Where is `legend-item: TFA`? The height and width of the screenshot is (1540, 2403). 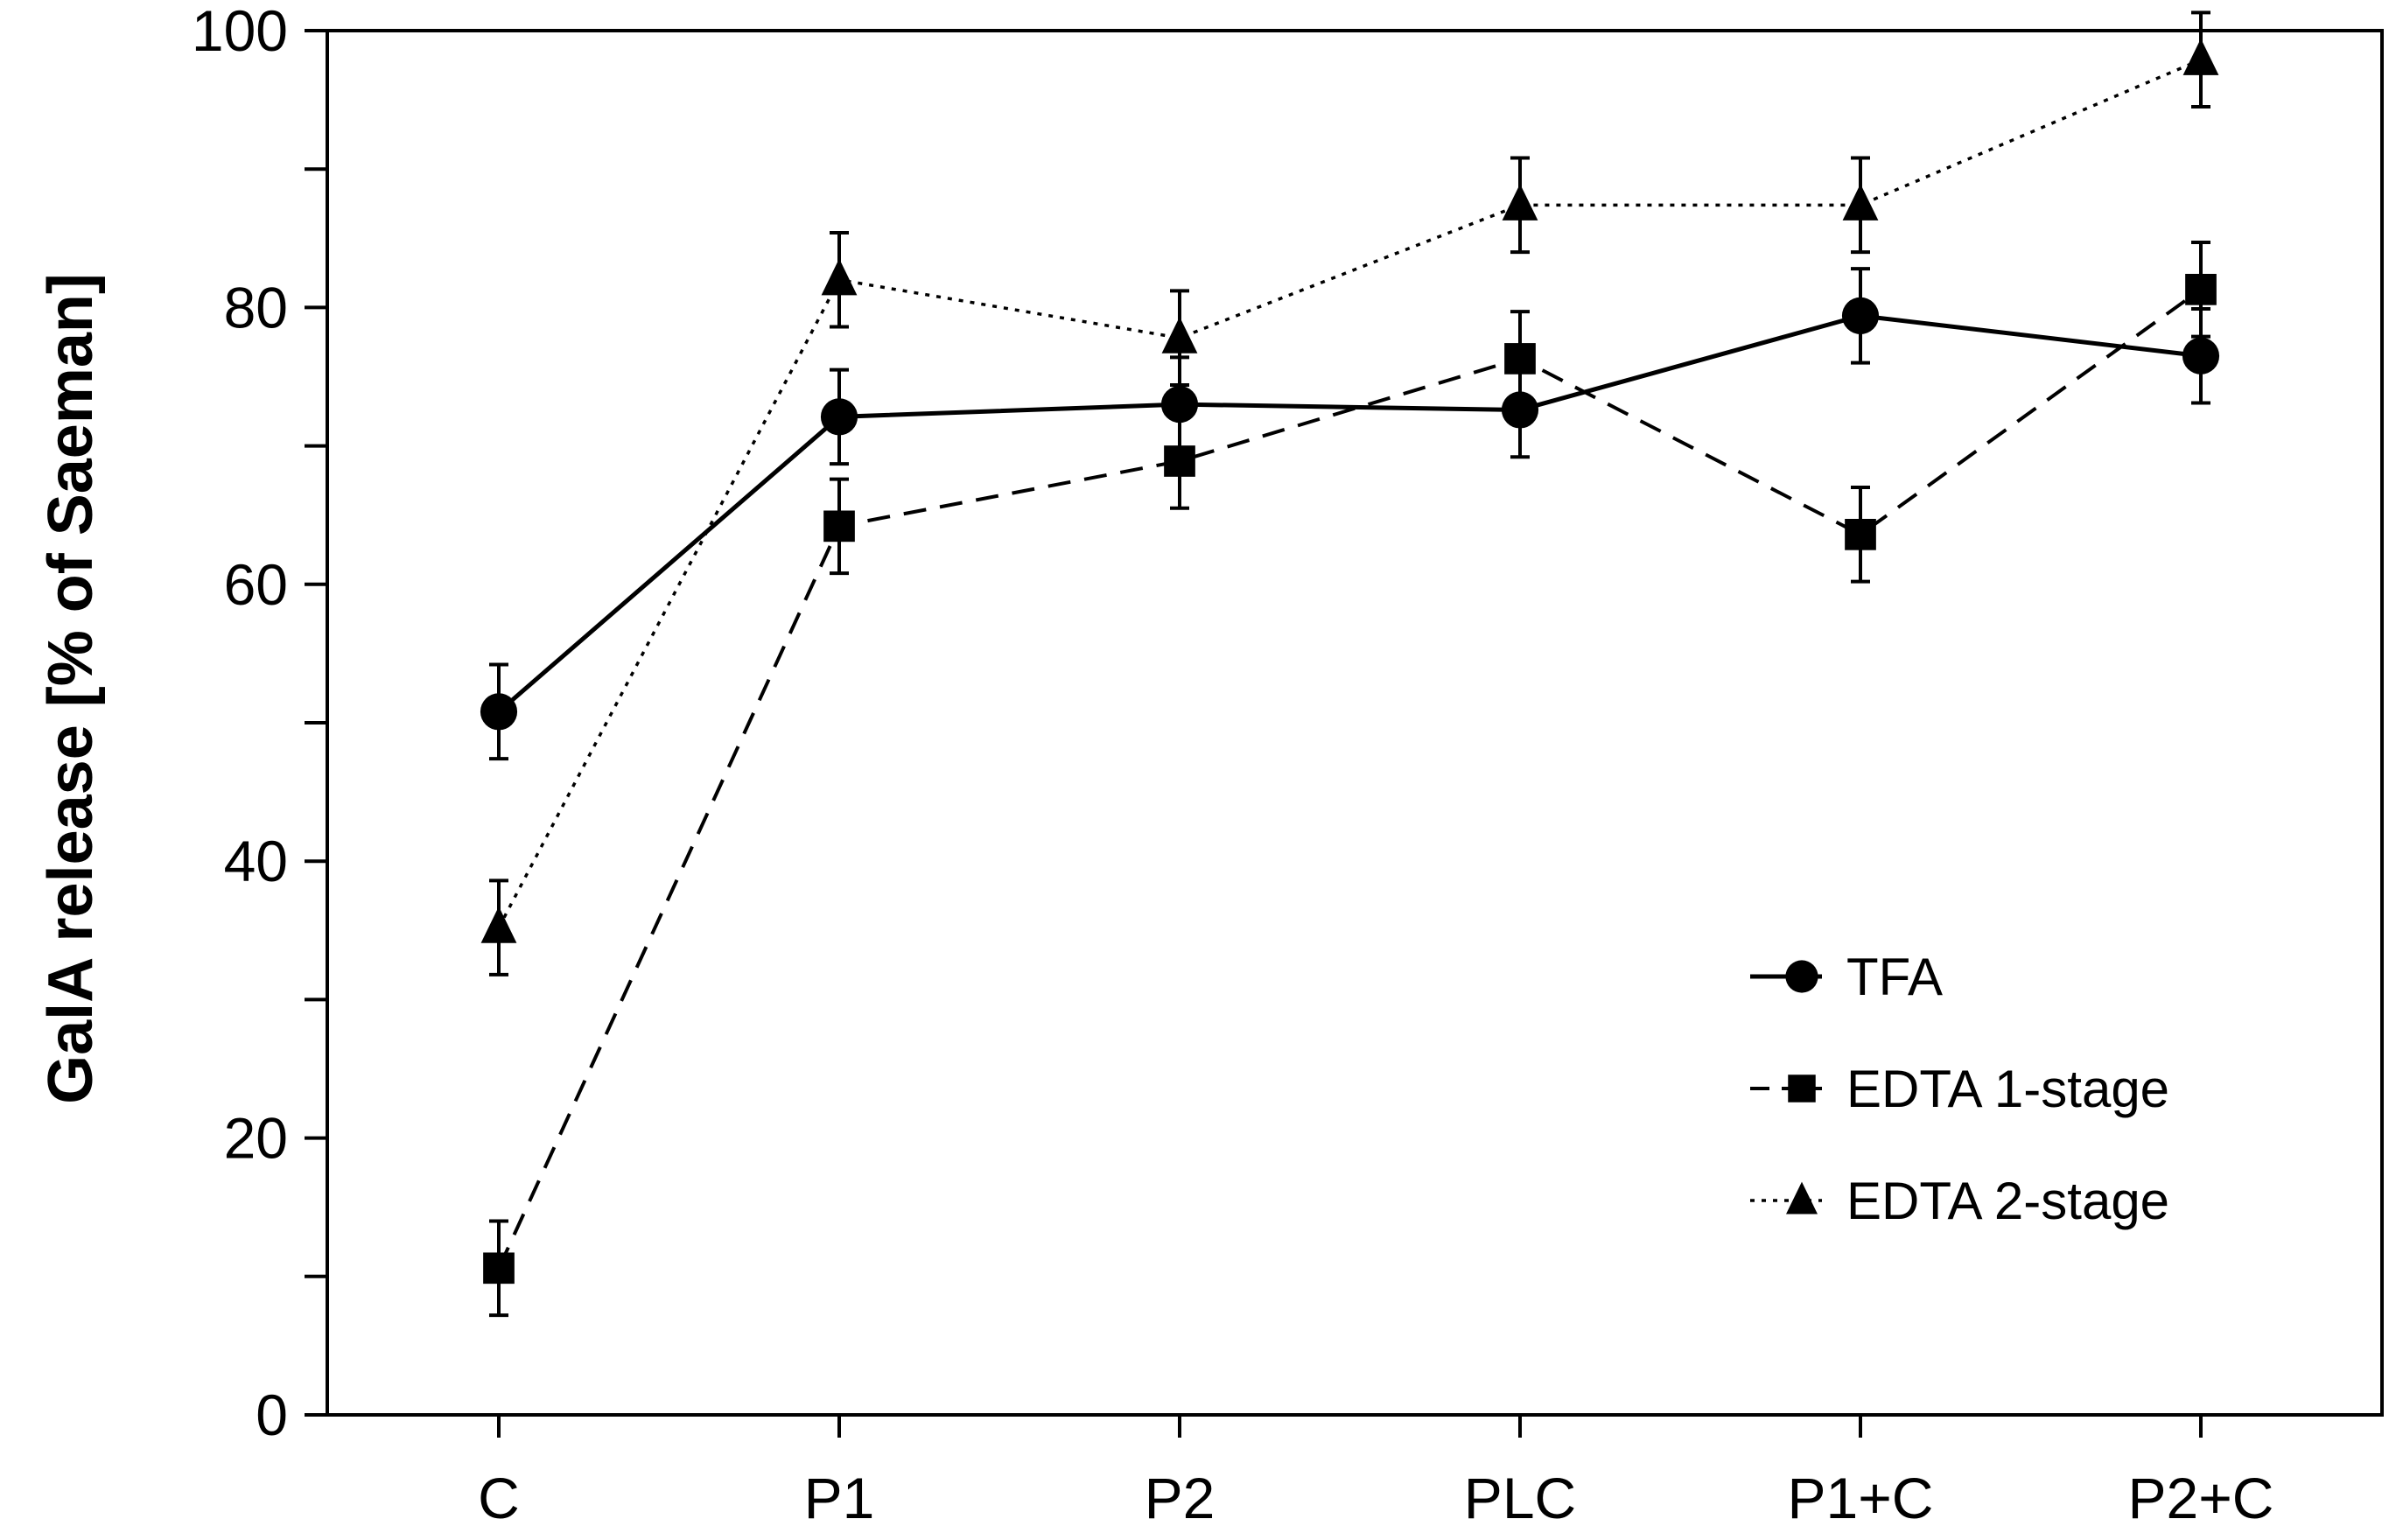 legend-item: TFA is located at coordinates (1846, 977).